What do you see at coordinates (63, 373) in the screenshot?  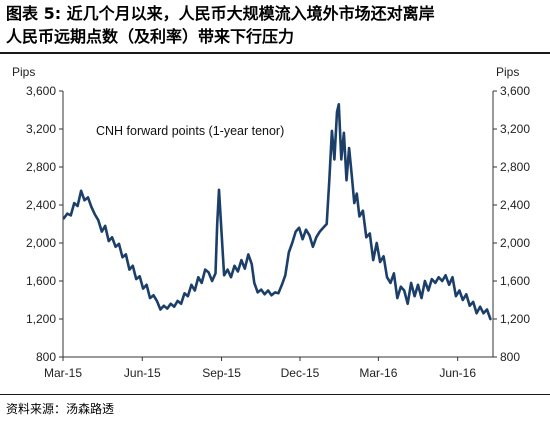 I see `x-tick-label: Mar-15` at bounding box center [63, 373].